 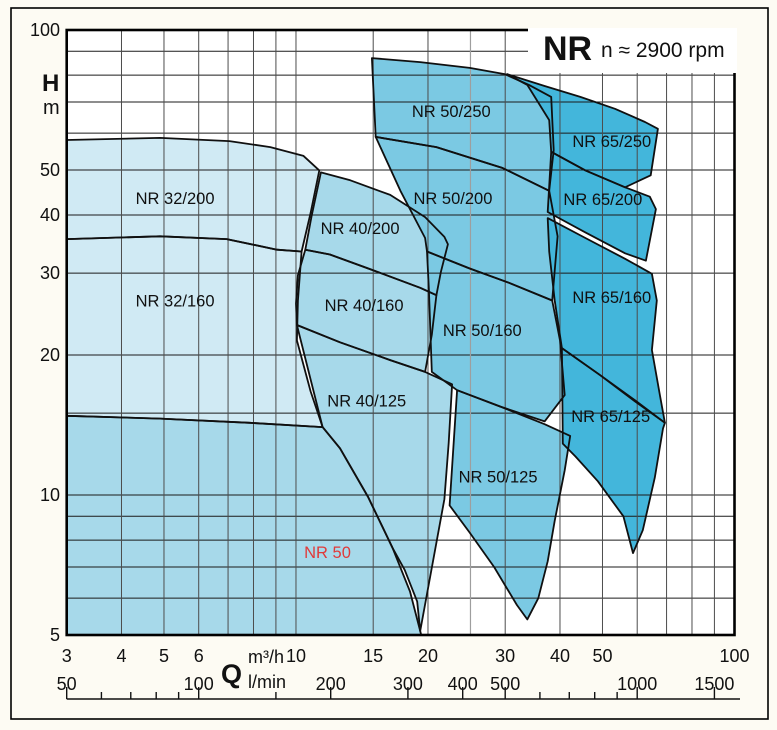 What do you see at coordinates (50, 83) in the screenshot?
I see `y-axis-label: H` at bounding box center [50, 83].